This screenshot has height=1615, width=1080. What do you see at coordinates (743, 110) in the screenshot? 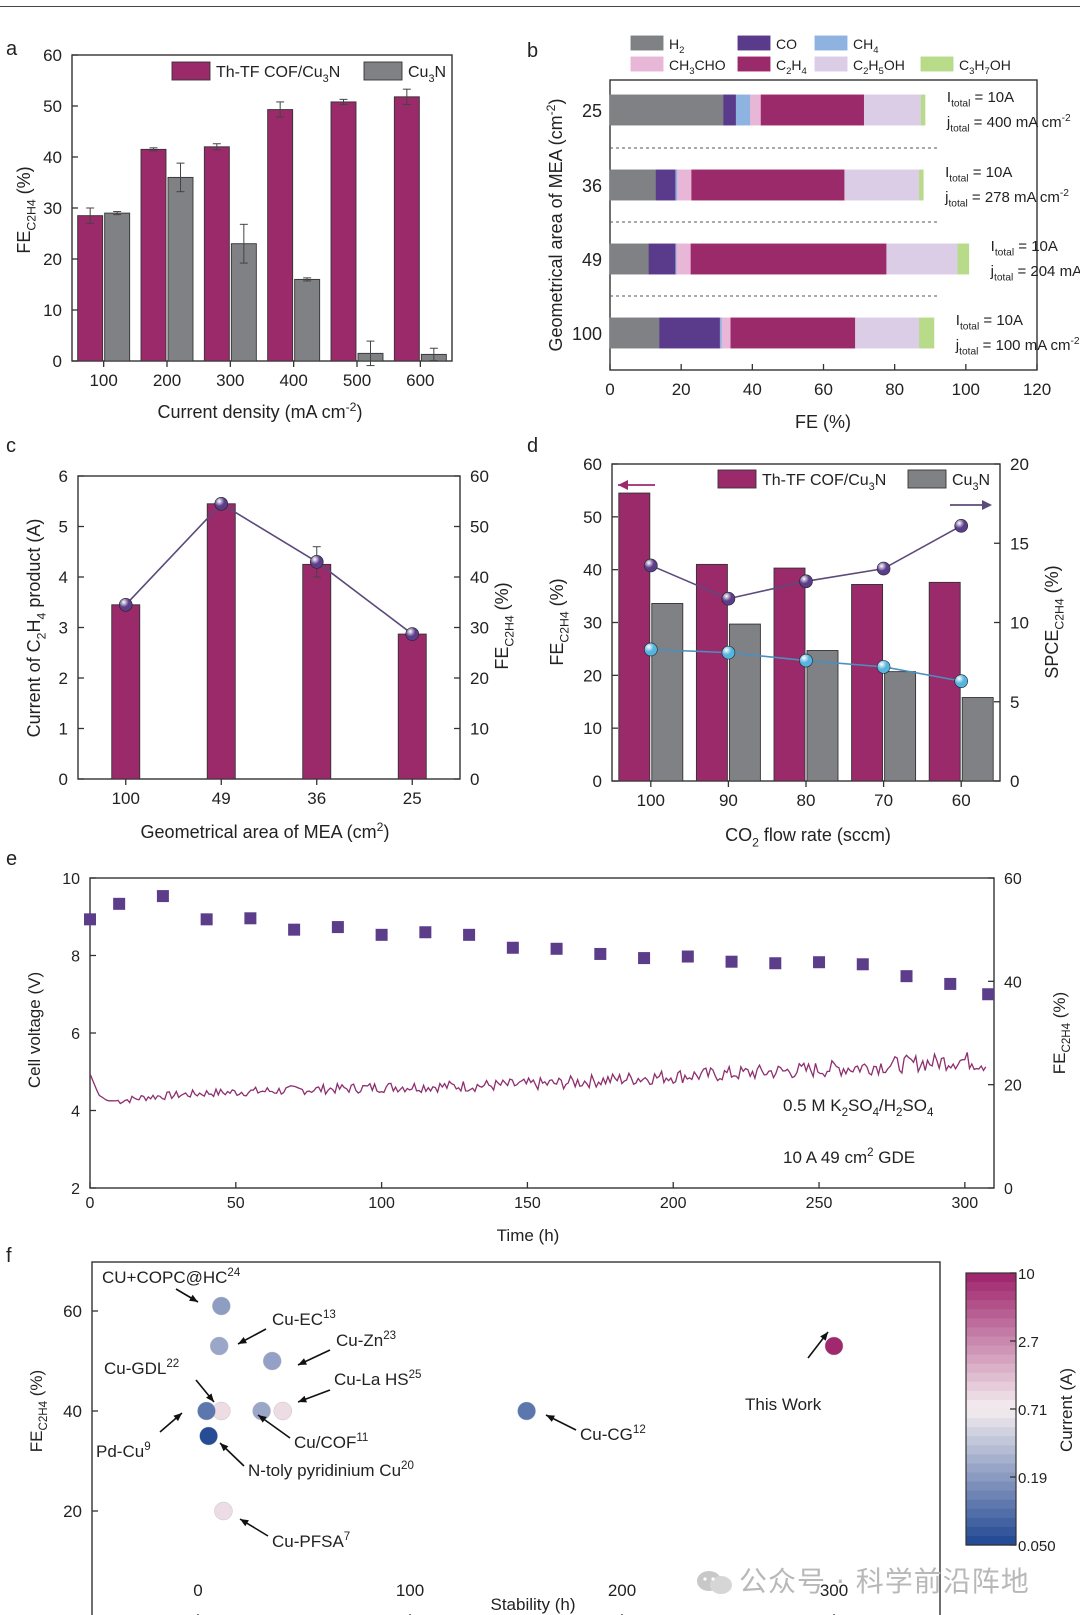
I see `panel-b-seg-ch4` at bounding box center [743, 110].